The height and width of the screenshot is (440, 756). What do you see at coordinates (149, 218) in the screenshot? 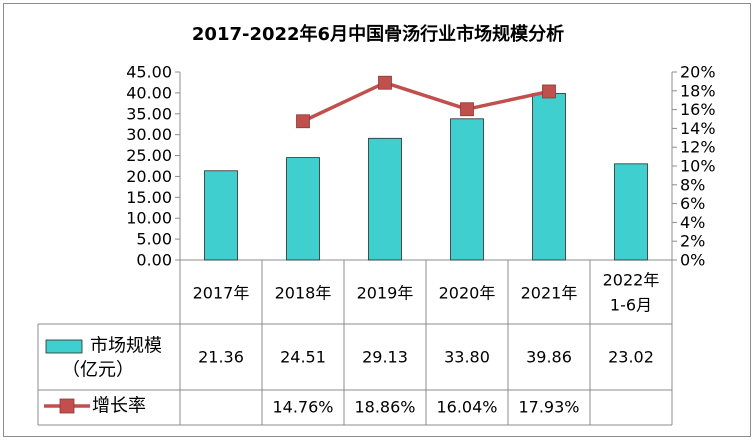
I see `left-axis-tick-label: 10.00` at bounding box center [149, 218].